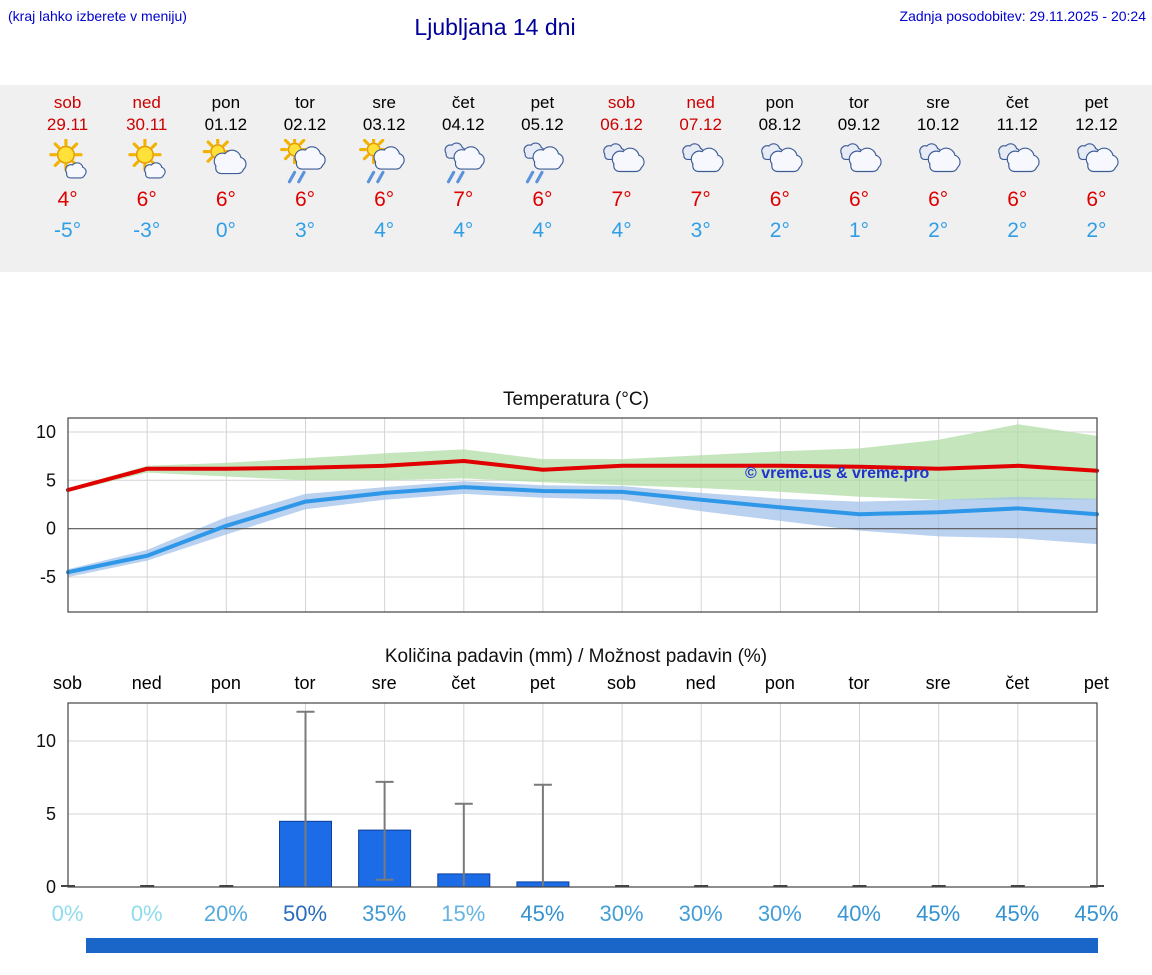 This screenshot has width=1152, height=975. I want to click on day-date: 09.12, so click(859, 124).